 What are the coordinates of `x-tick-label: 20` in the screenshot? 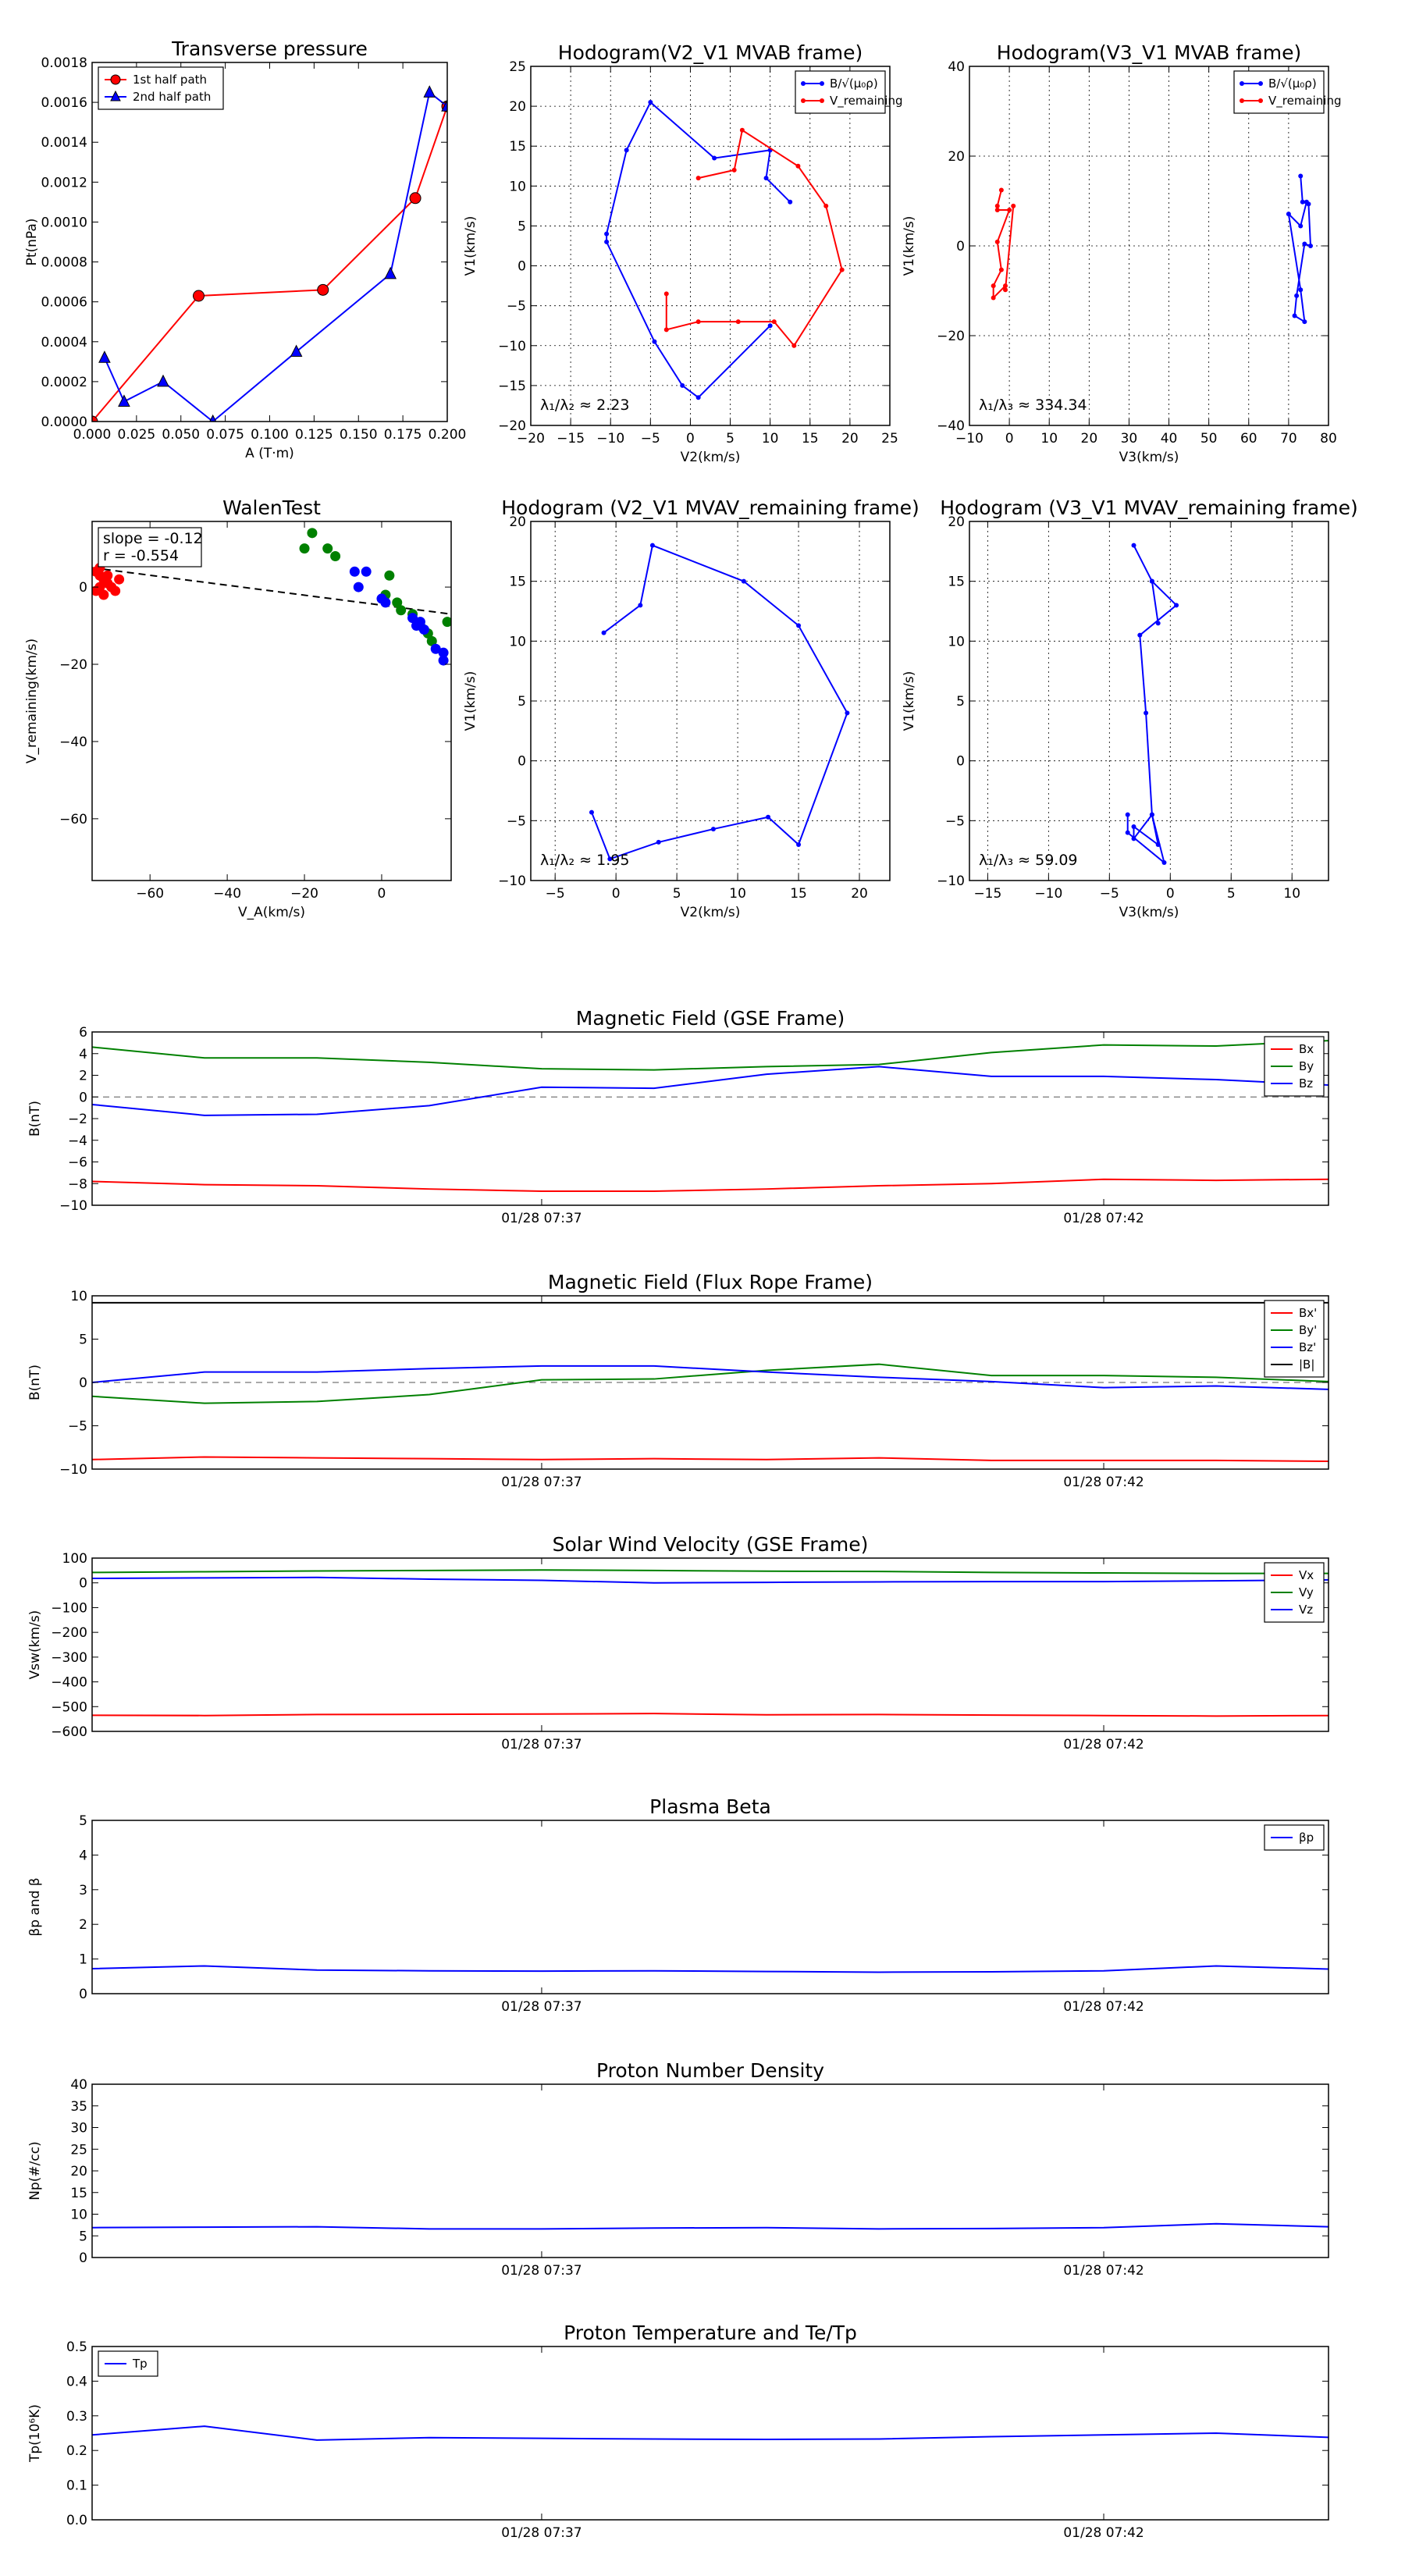 It's located at (860, 894).